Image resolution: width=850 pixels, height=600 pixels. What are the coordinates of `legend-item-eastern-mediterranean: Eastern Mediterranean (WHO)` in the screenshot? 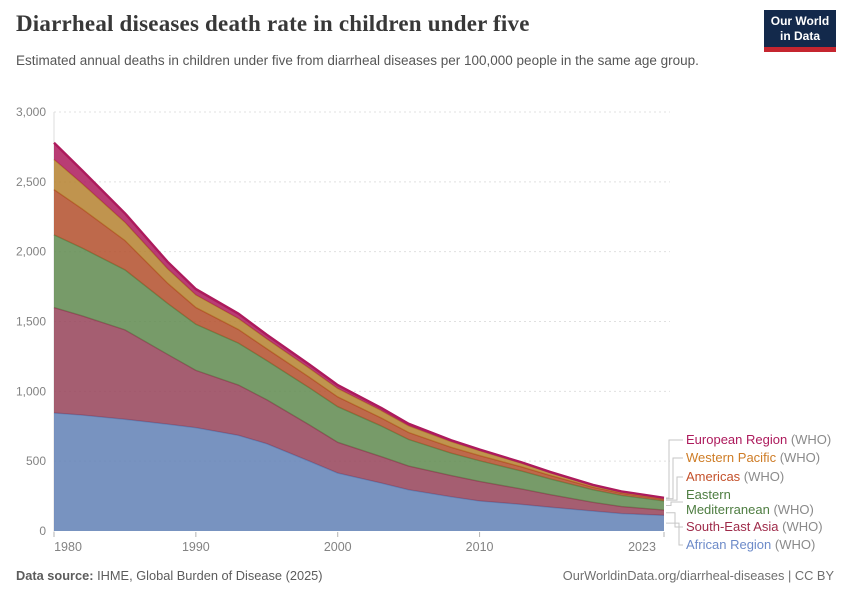 It's located at (750, 502).